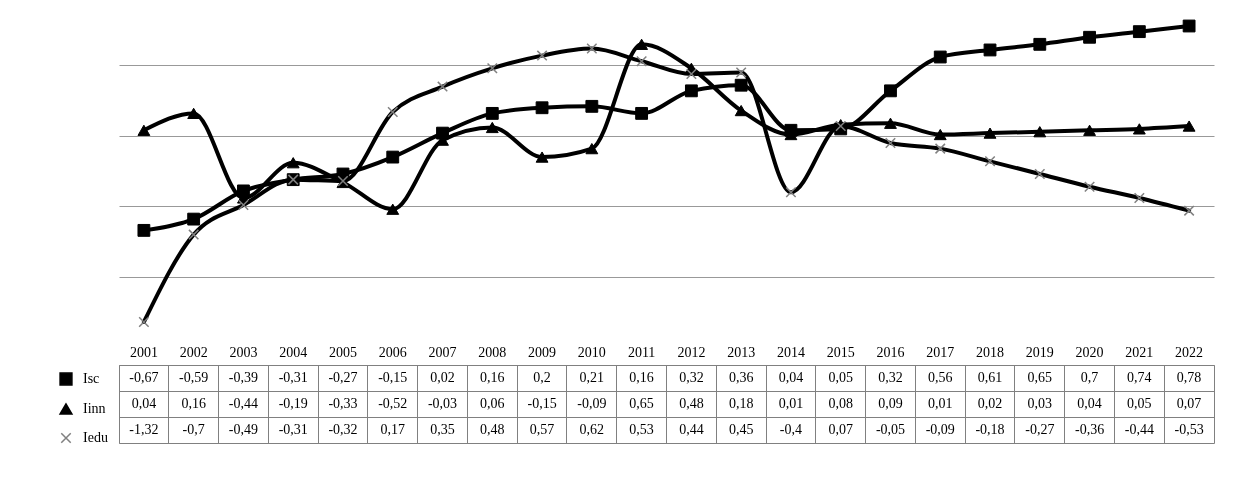 The width and height of the screenshot is (1233, 481). I want to click on x-tick-label: 2022, so click(1189, 352).